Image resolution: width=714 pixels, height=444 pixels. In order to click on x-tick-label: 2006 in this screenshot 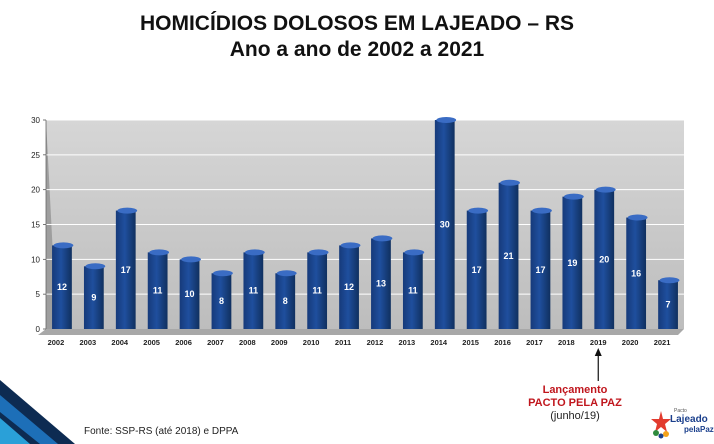, I will do `click(183, 342)`.